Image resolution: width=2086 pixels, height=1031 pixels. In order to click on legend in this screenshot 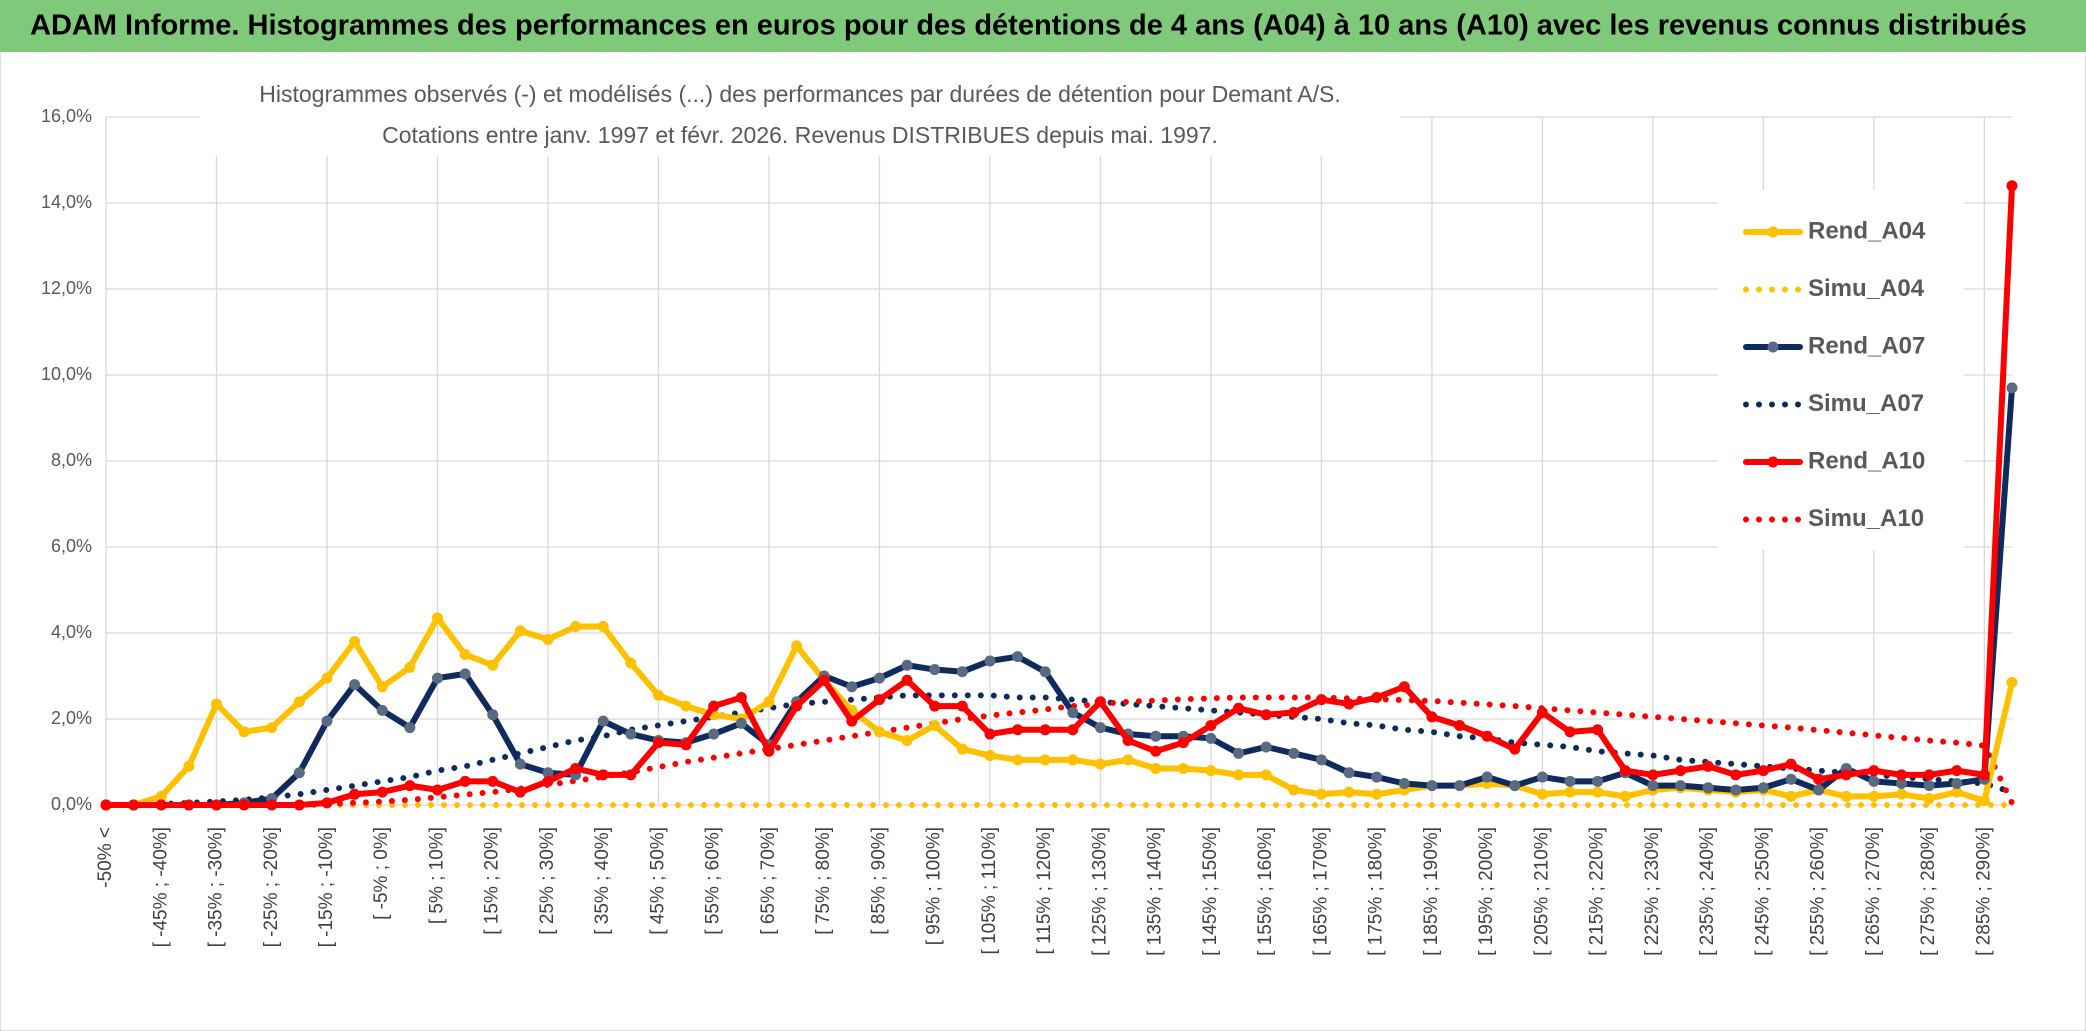, I will do `click(1841, 370)`.